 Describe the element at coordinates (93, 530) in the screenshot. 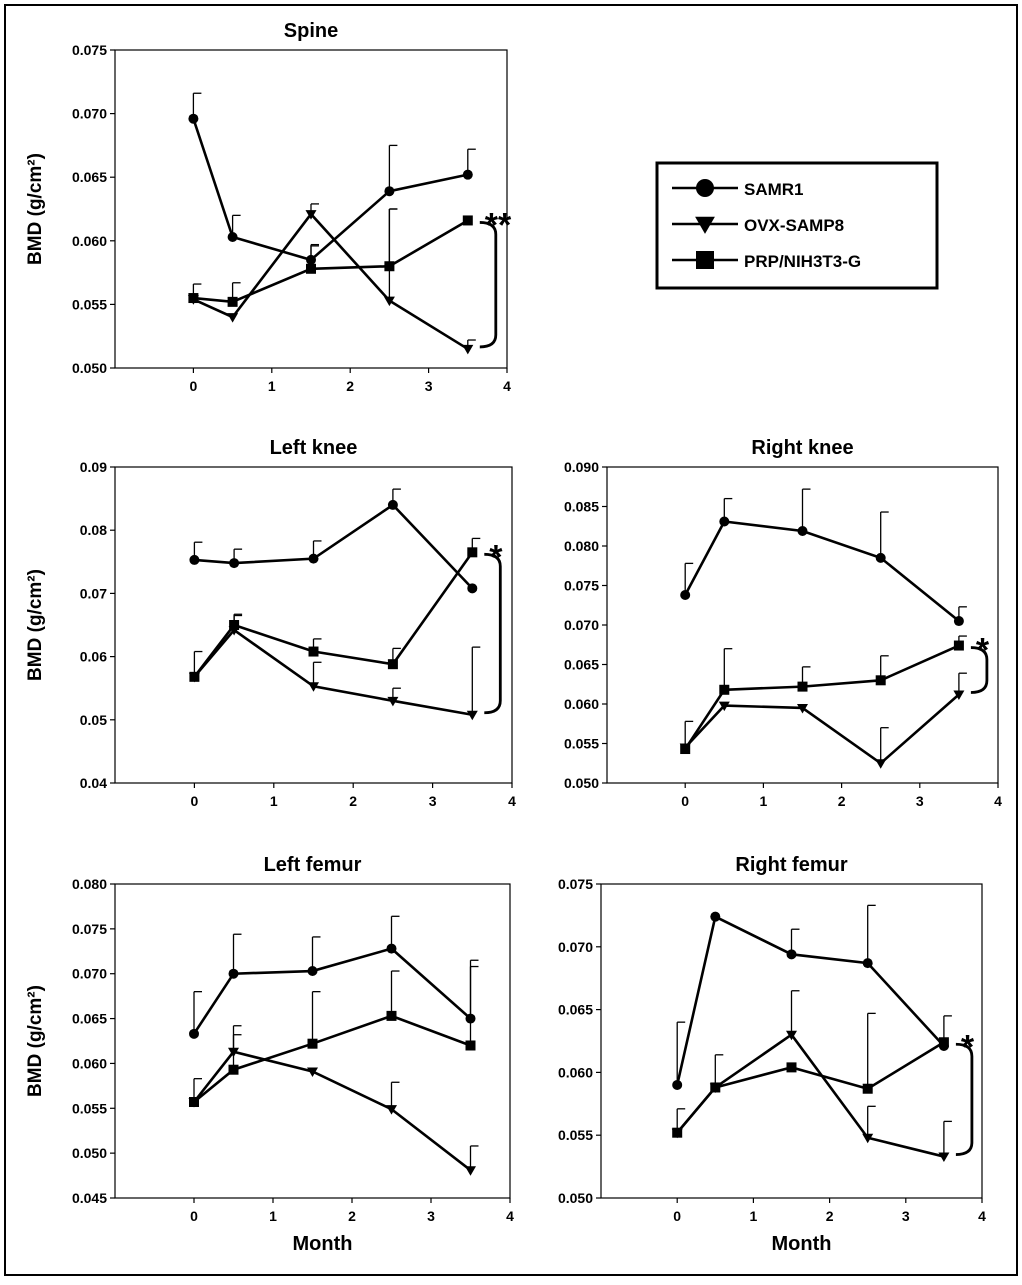

I see `y-tick-label: 0.08` at that location.